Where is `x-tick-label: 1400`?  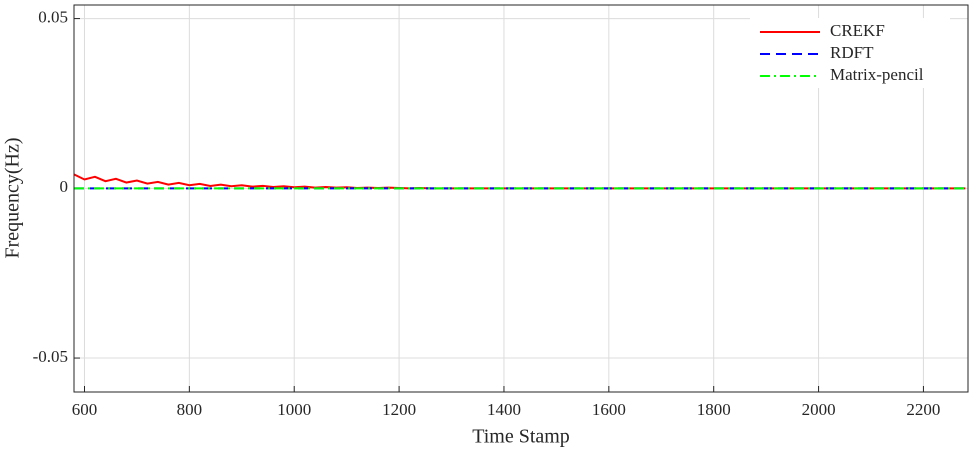
x-tick-label: 1400 is located at coordinates (504, 409).